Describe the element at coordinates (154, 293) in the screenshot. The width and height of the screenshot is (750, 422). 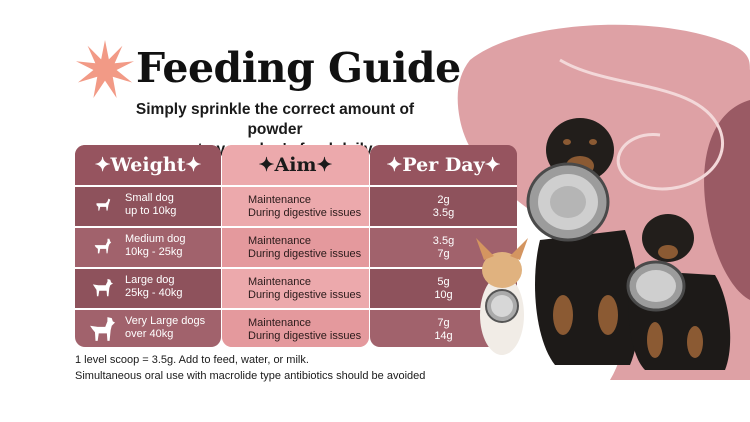
I see `weight-range: 25kg - 40kg` at that location.